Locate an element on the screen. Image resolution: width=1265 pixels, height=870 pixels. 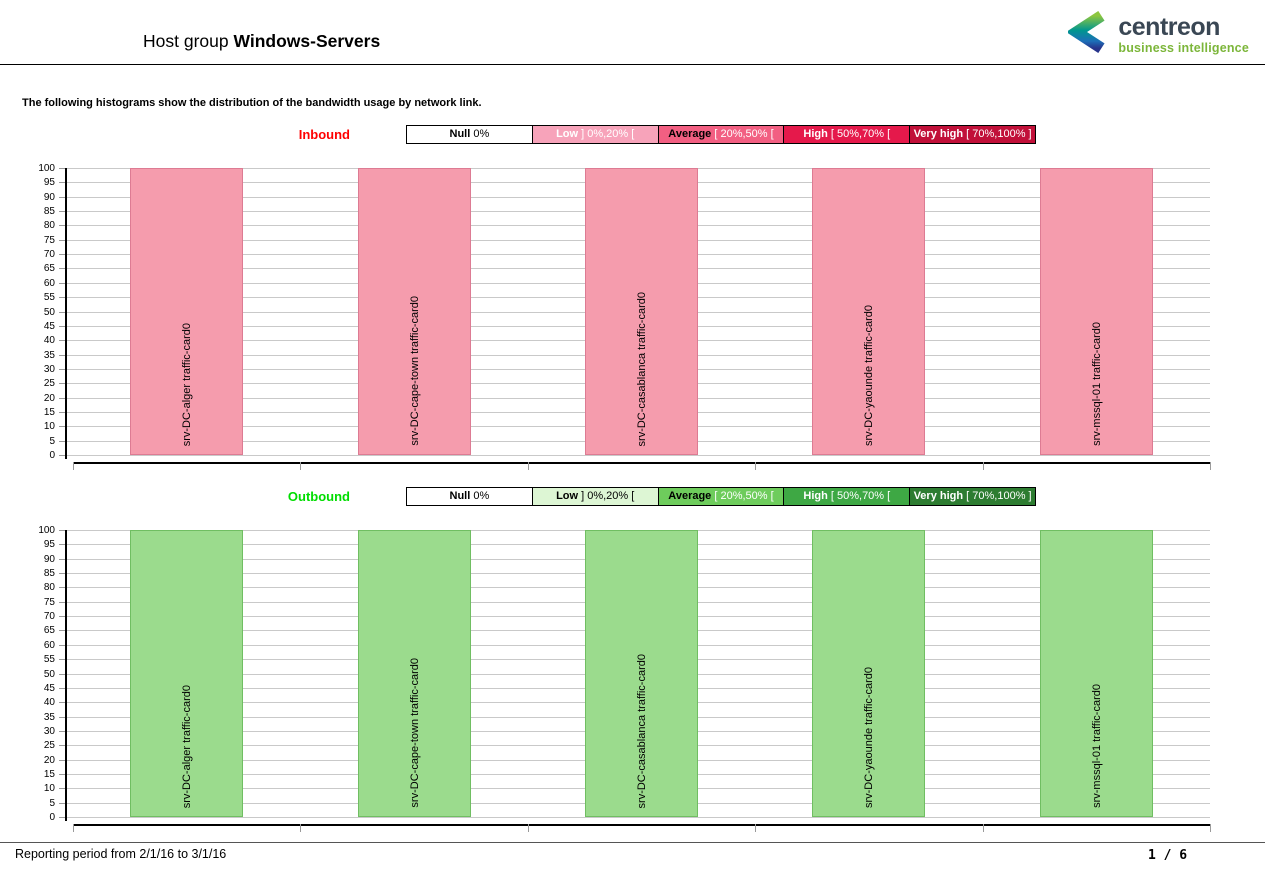
bar: srv-DC-alger traffic-card0 is located at coordinates (186, 311).